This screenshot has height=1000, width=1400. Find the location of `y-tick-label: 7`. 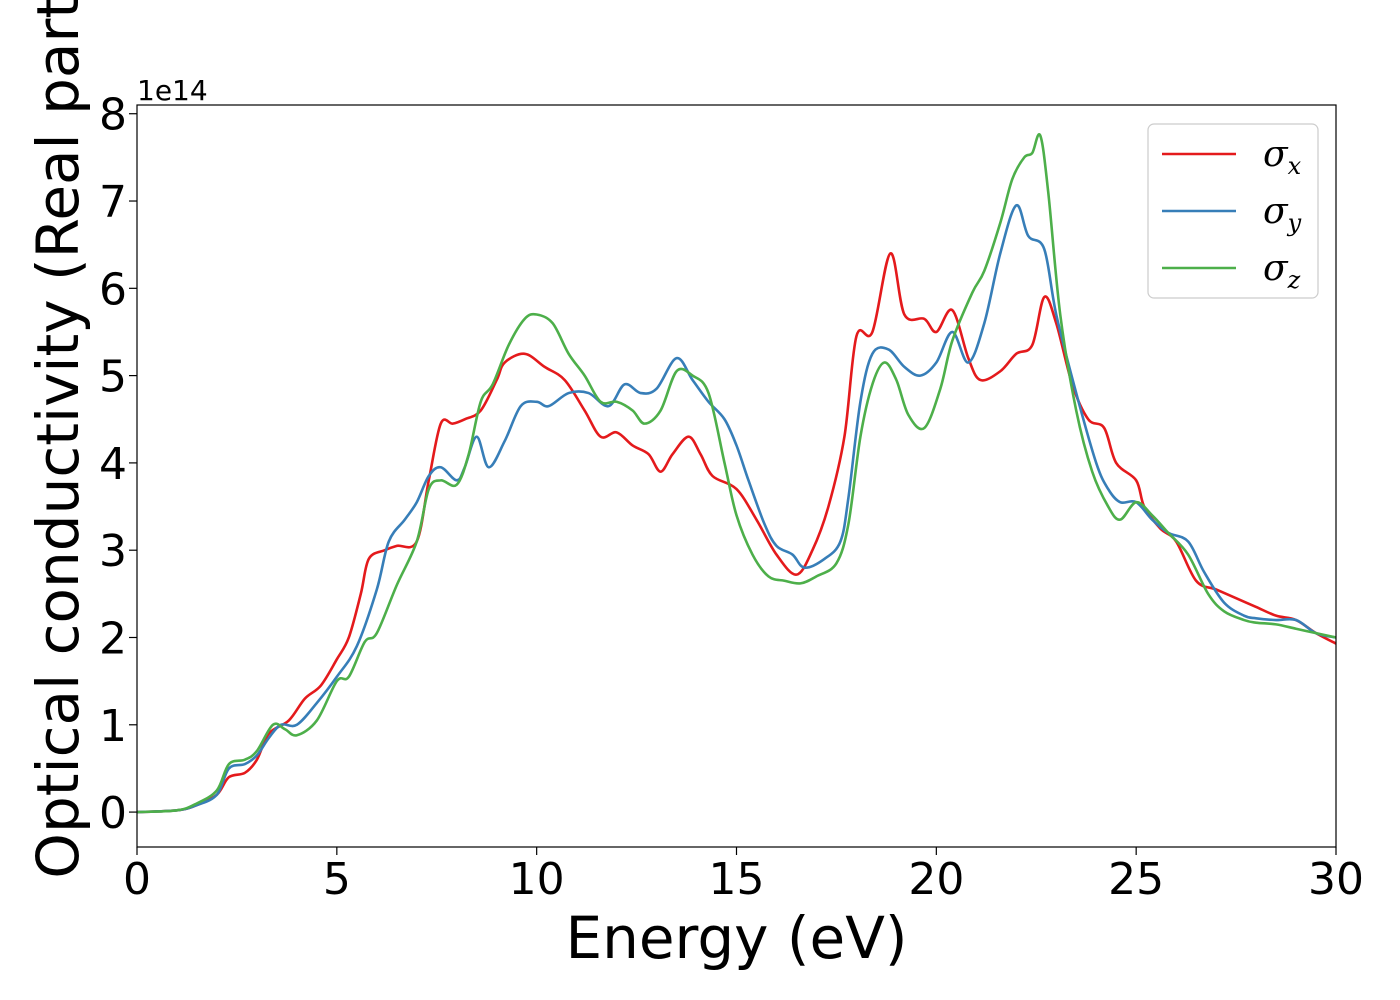

y-tick-label: 7 is located at coordinates (113, 202).